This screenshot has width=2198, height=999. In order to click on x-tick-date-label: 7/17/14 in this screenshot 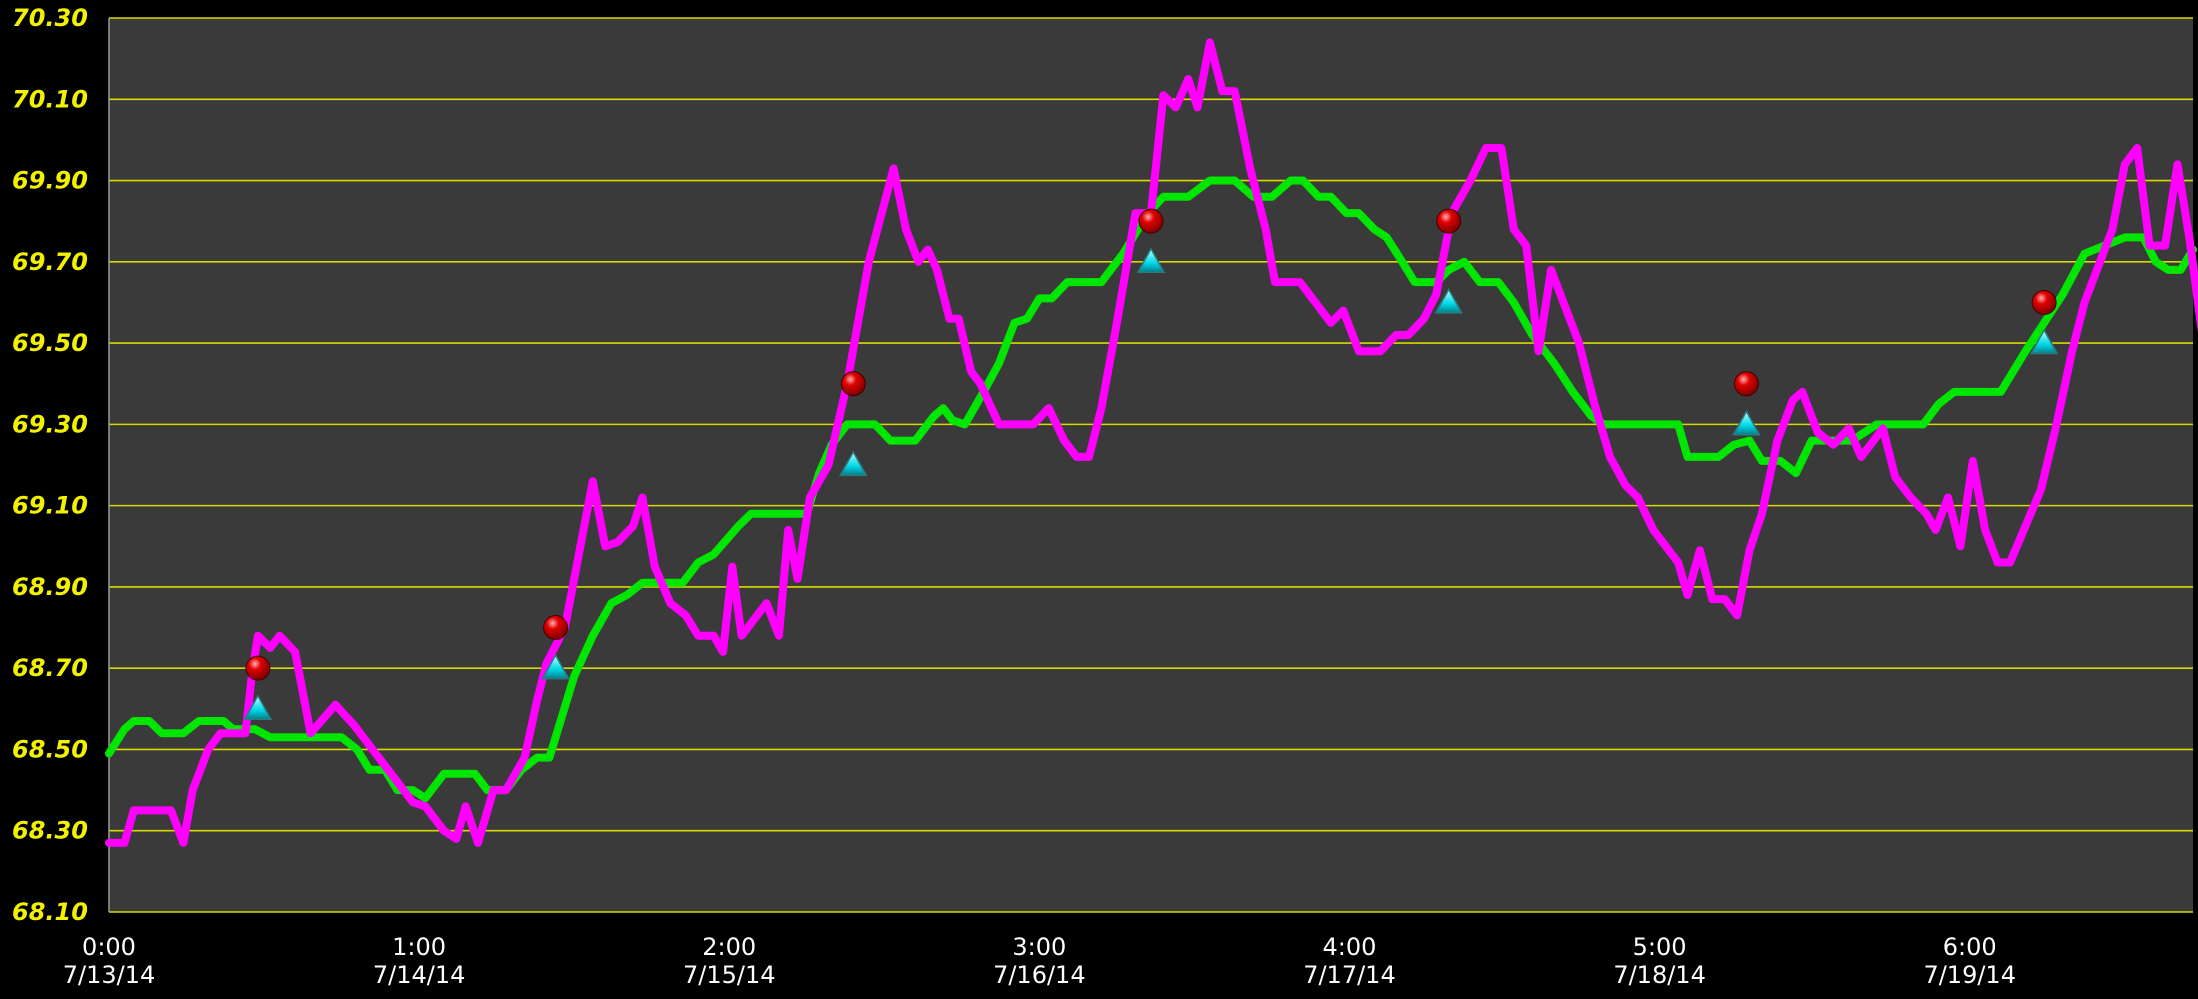, I will do `click(1349, 975)`.